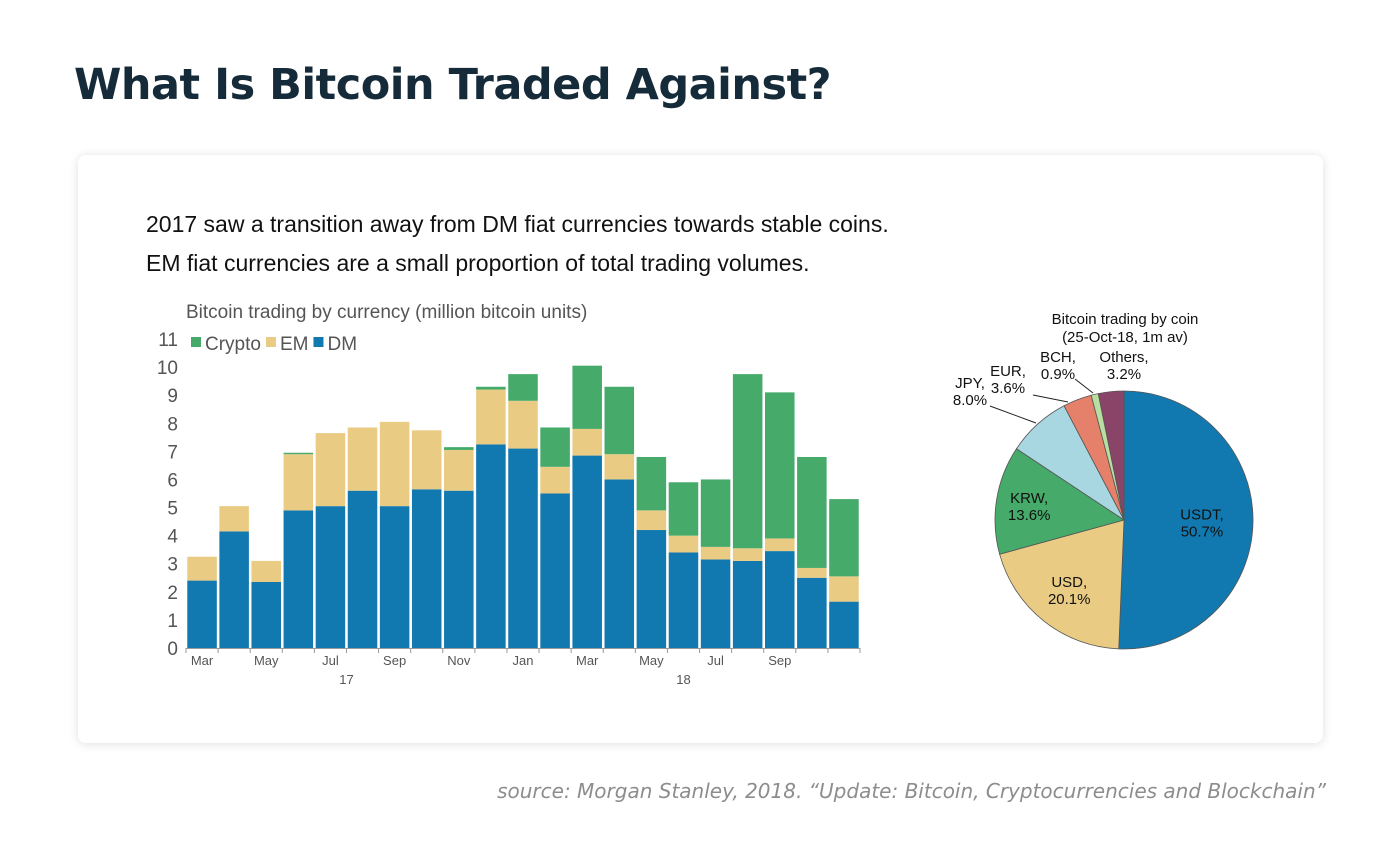  I want to click on legend-label-dm: DM, so click(342, 344).